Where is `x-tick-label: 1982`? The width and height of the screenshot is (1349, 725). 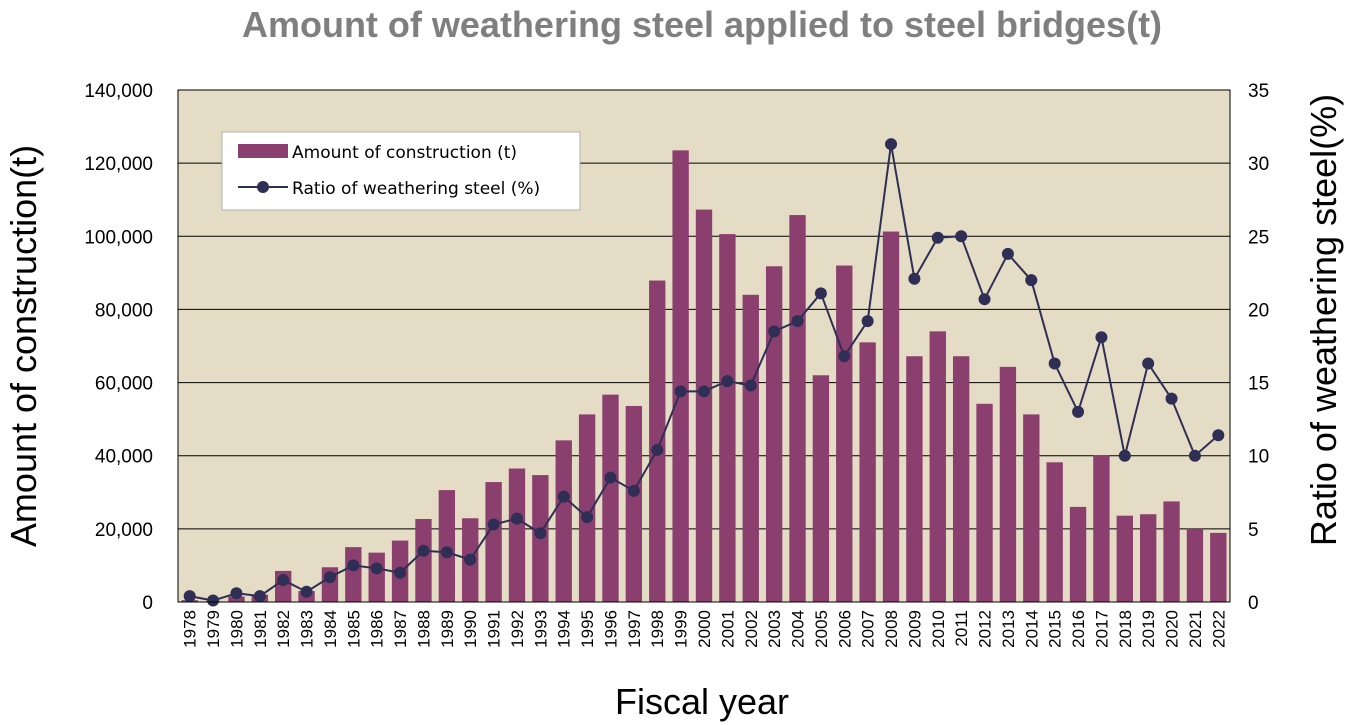
x-tick-label: 1982 is located at coordinates (283, 629).